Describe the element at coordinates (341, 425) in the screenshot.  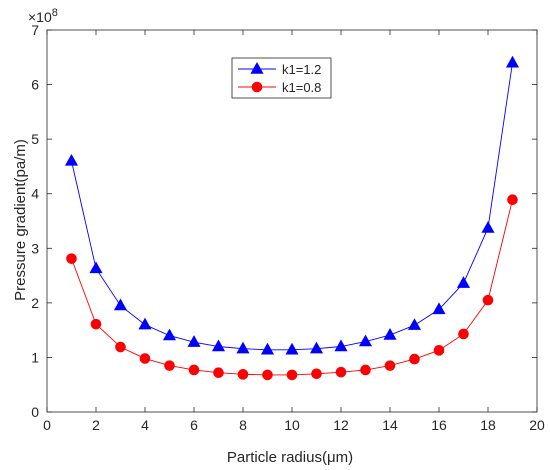
I see `x-tick-label: 12` at that location.